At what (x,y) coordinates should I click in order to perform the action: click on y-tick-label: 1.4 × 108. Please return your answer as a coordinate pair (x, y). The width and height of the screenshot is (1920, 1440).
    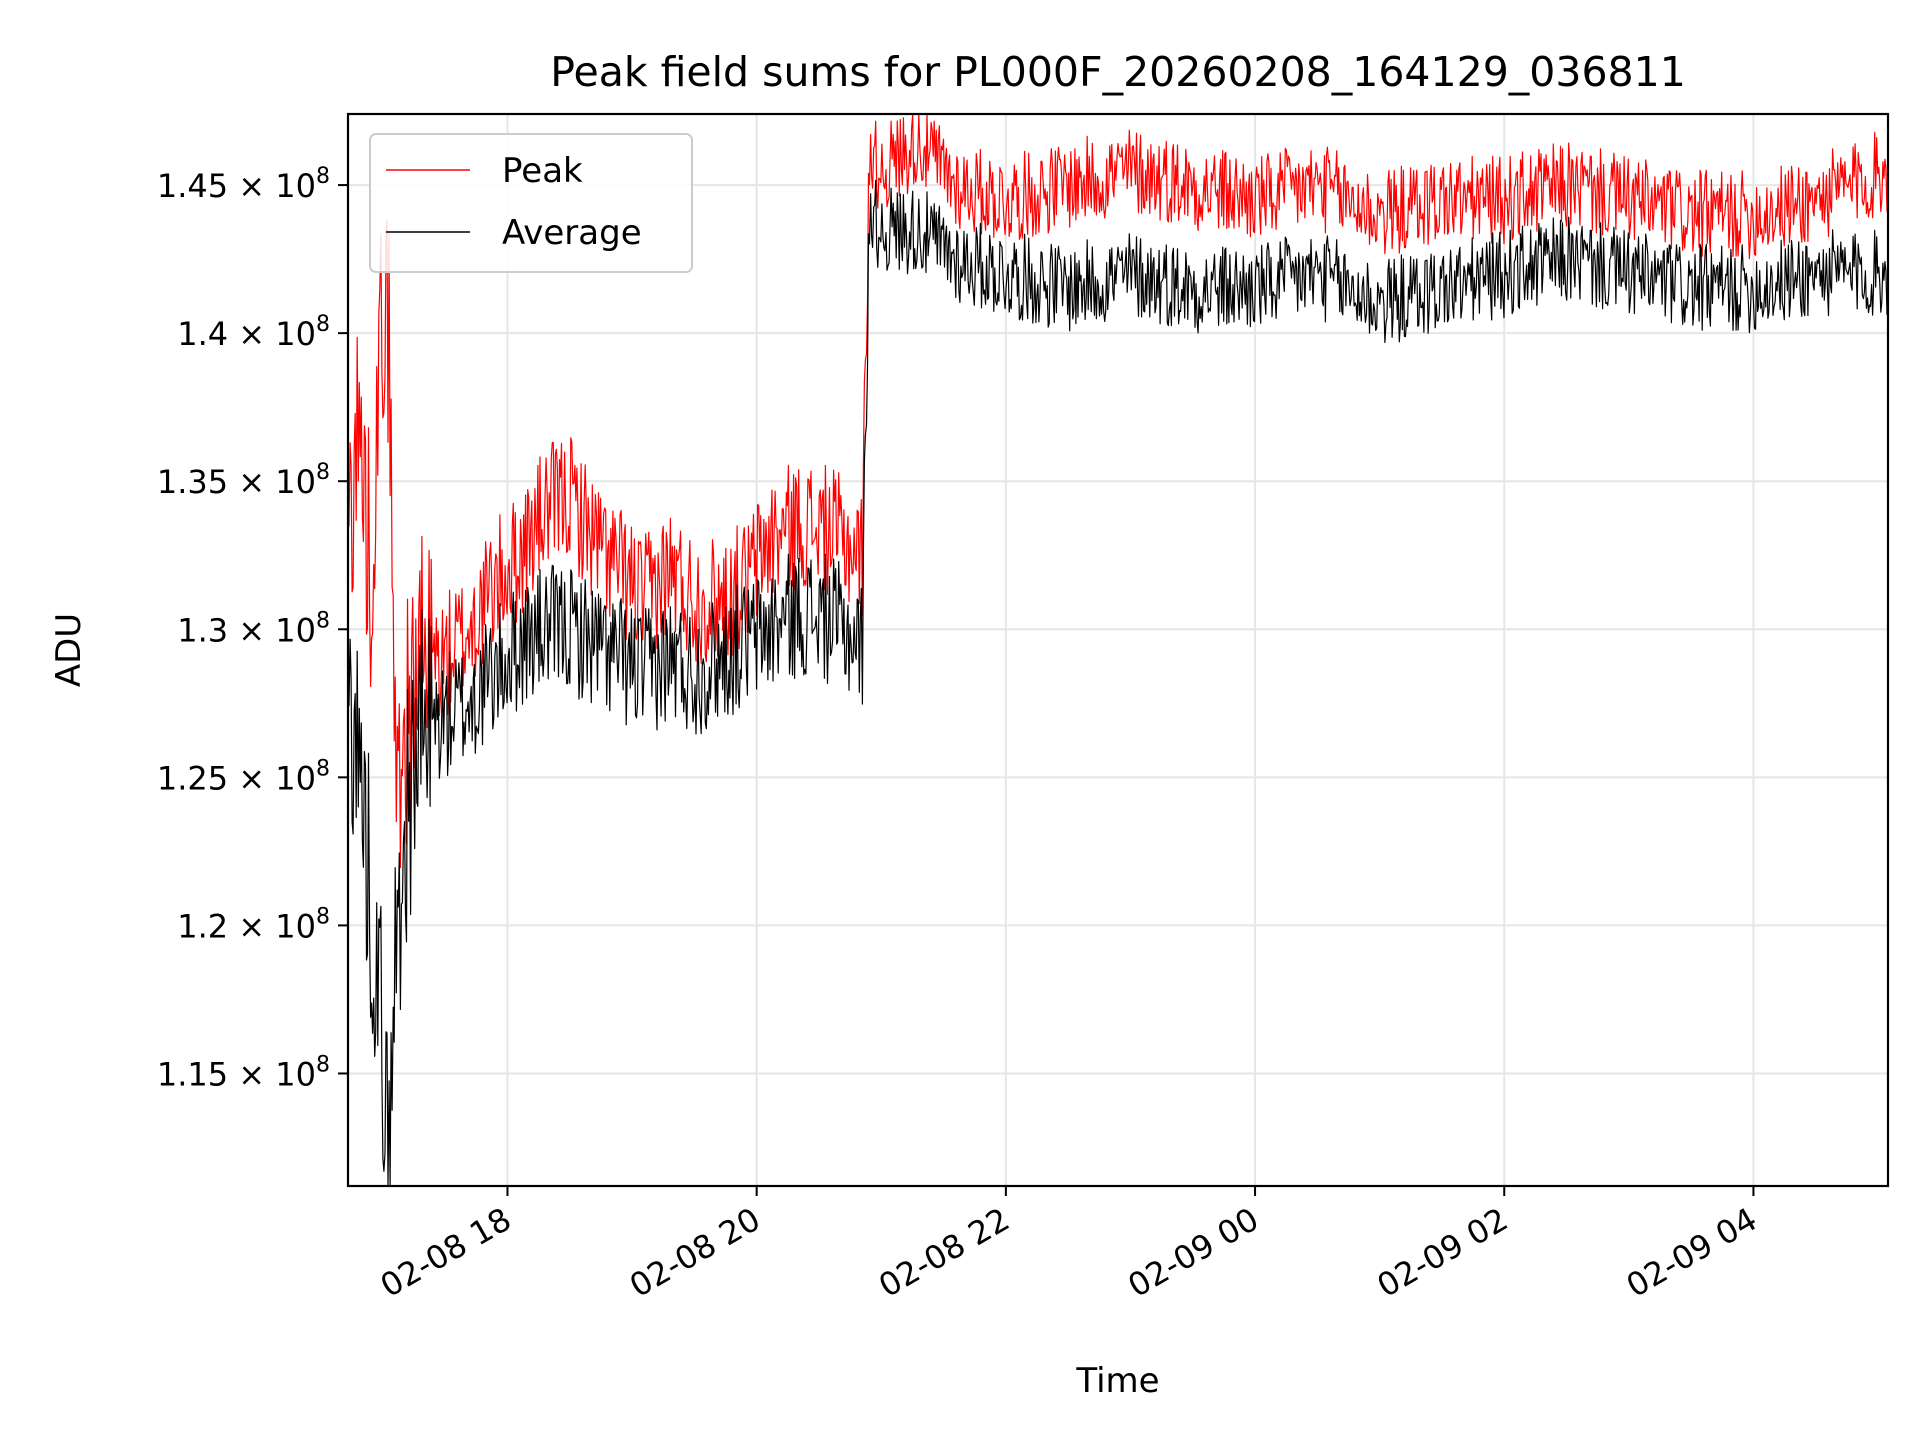
    Looking at the image, I should click on (253, 332).